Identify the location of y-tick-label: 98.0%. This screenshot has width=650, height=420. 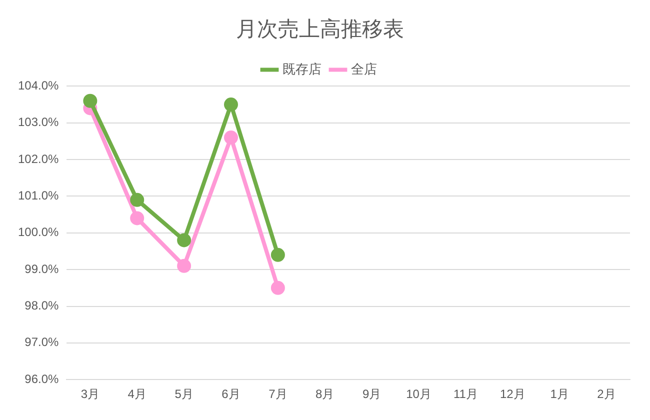
(42, 305).